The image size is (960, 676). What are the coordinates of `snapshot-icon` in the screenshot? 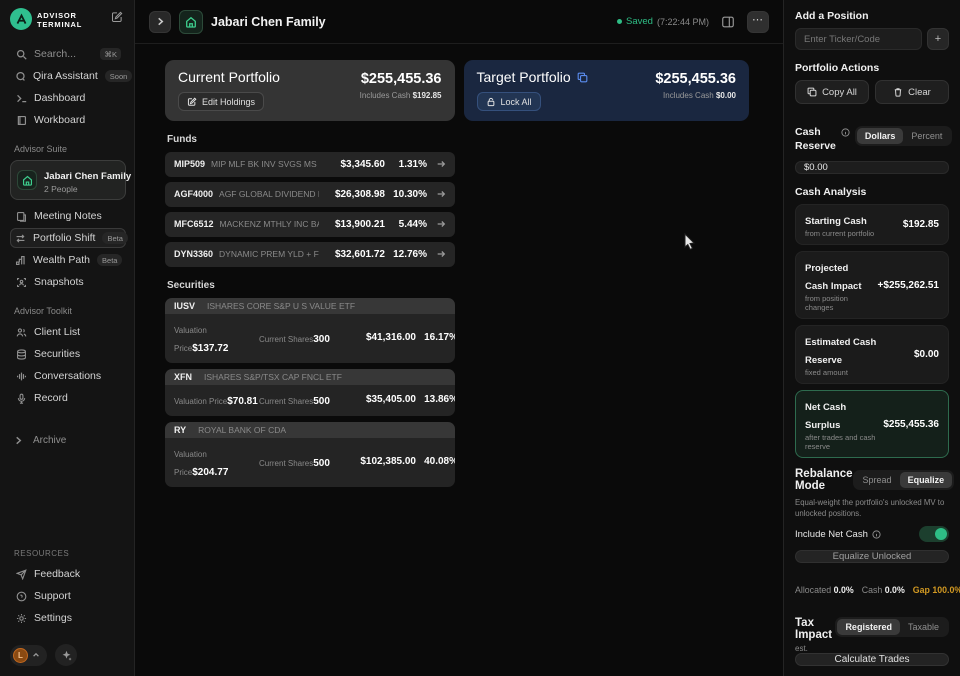 It's located at (21, 282).